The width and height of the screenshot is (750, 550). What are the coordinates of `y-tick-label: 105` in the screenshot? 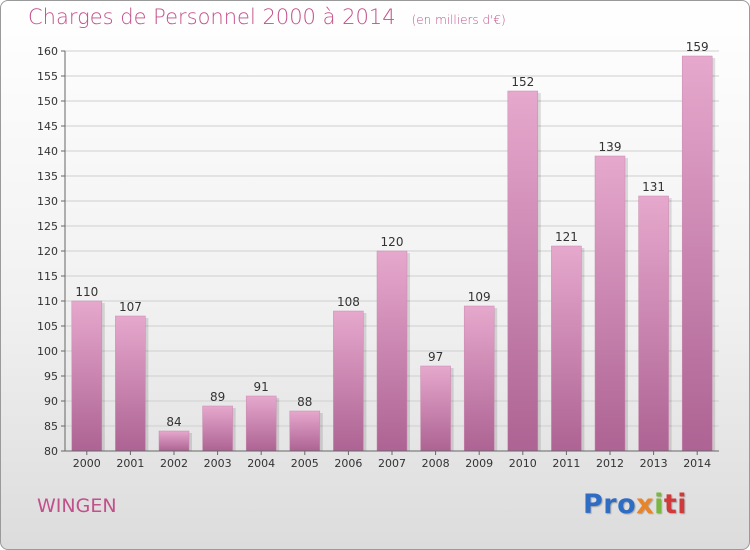 It's located at (47, 326).